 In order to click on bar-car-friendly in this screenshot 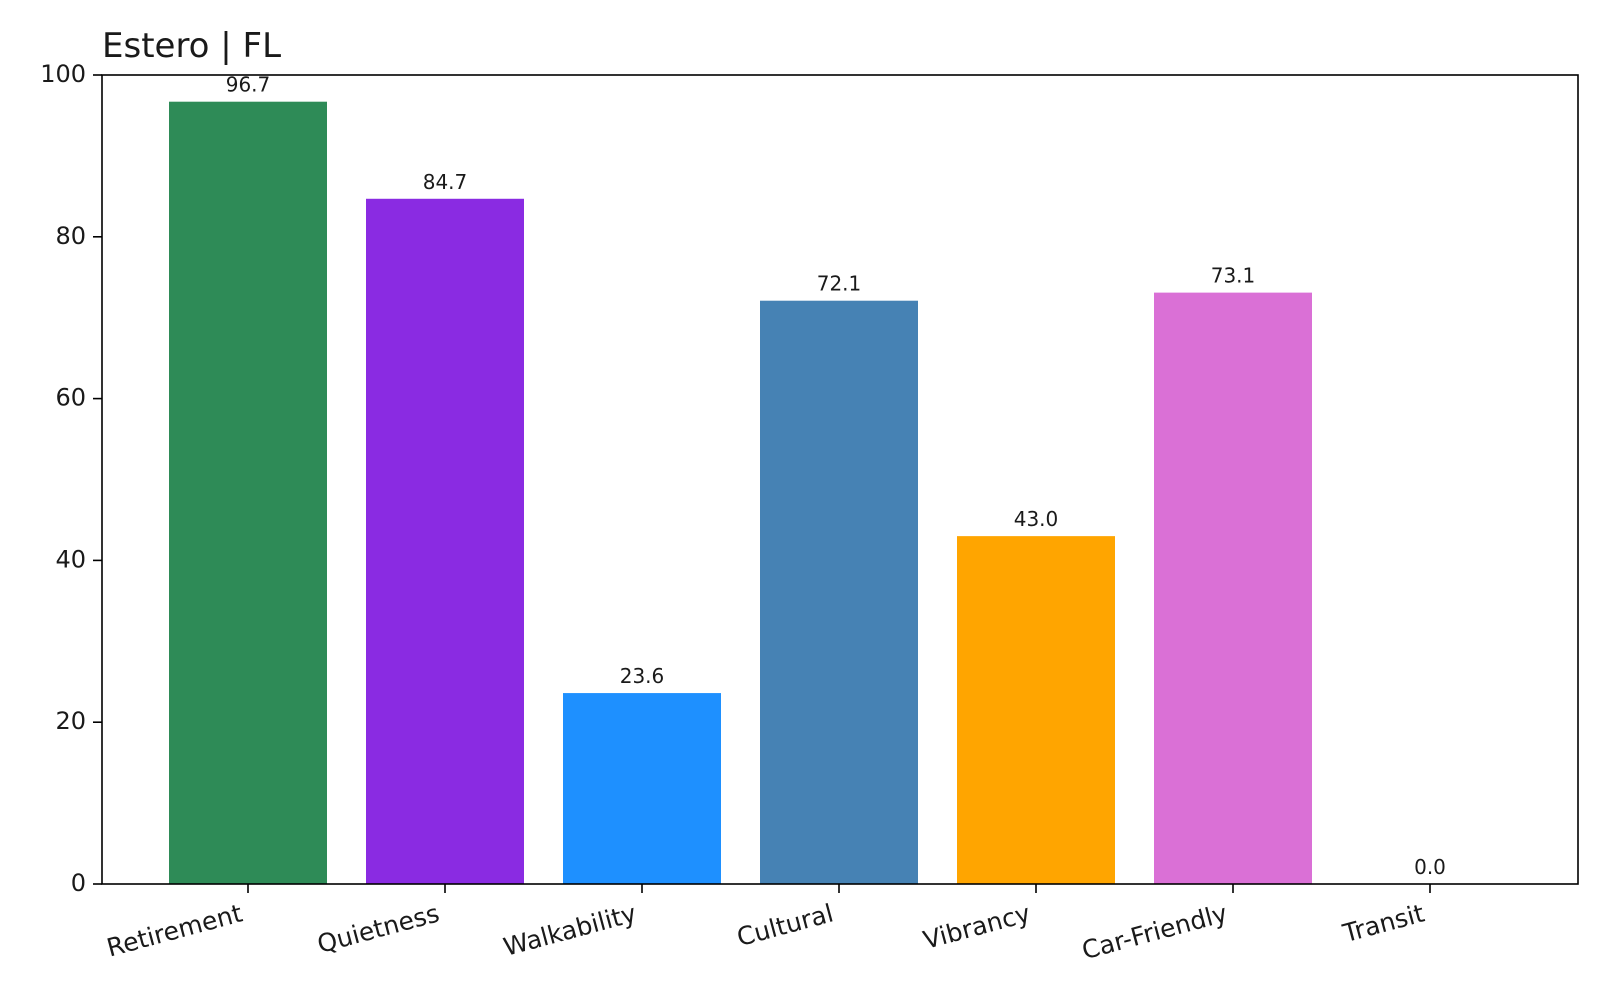, I will do `click(1233, 588)`.